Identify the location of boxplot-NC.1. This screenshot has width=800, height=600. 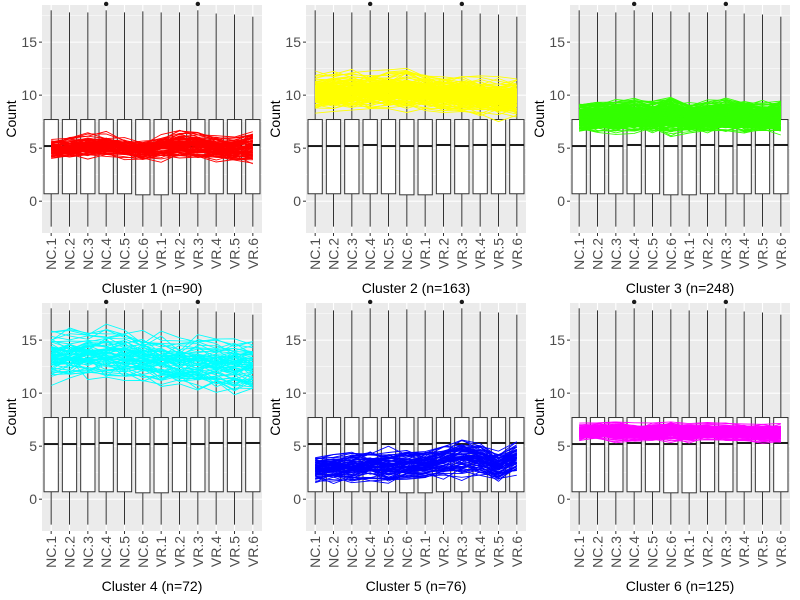
(579, 118).